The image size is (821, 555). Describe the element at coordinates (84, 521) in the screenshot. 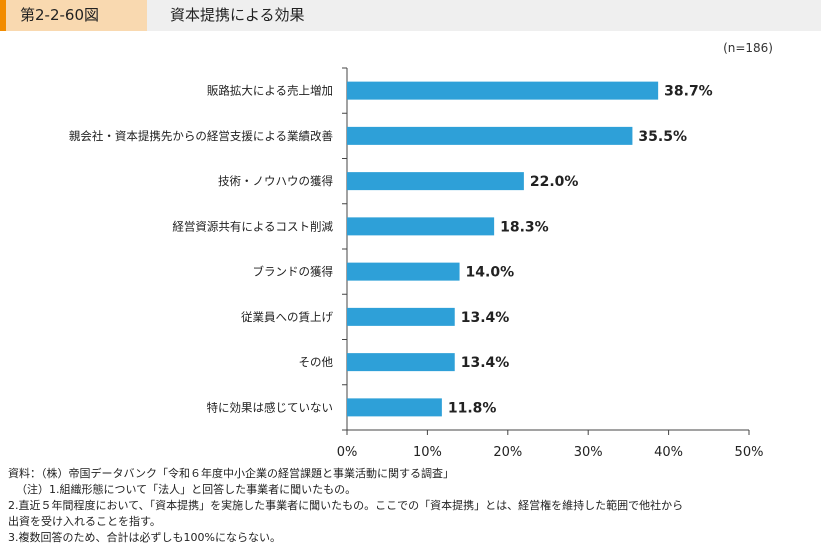

I see `note-2-cont: 出資を受け入れることを指す。` at that location.